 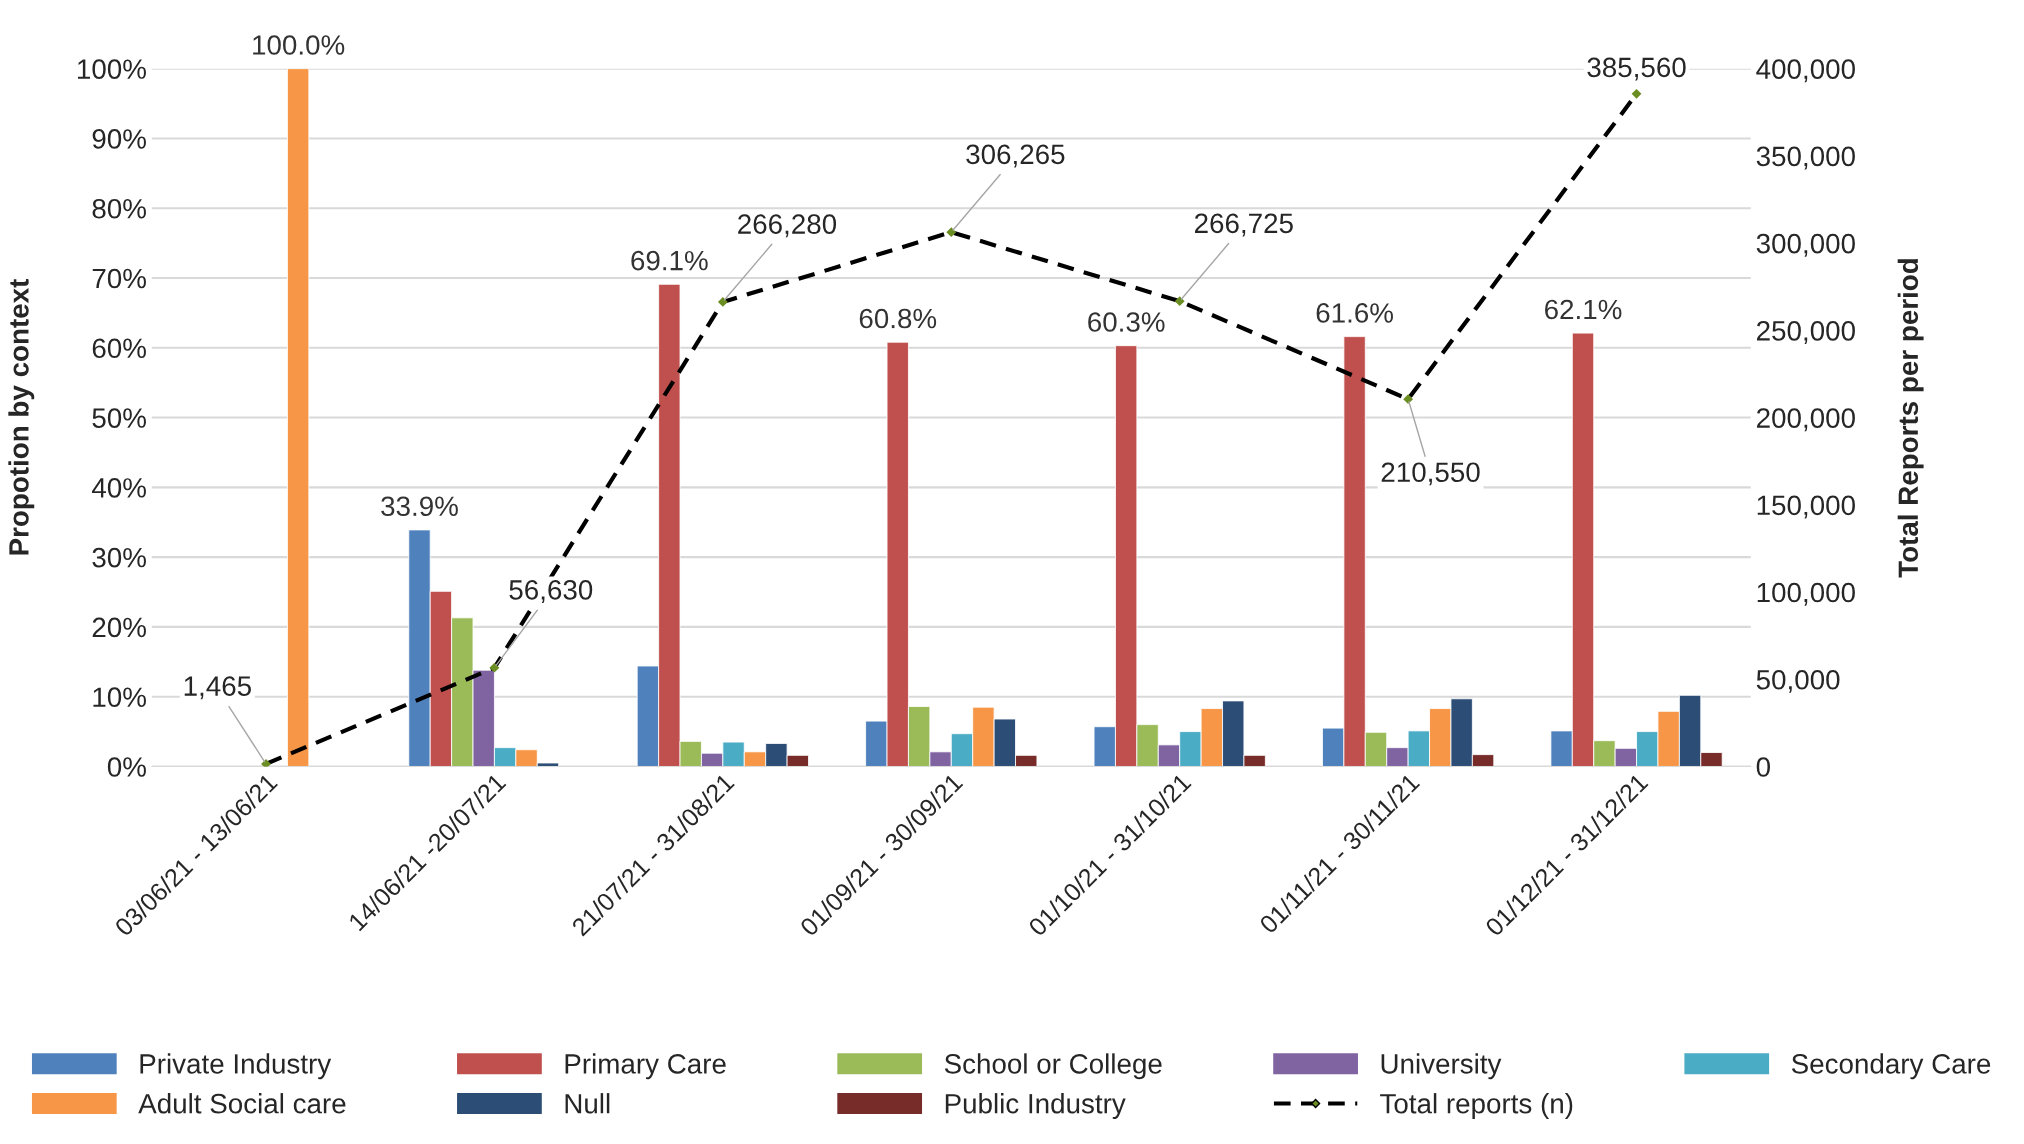 What do you see at coordinates (236, 1066) in the screenshot?
I see `legend-label: Private Industry` at bounding box center [236, 1066].